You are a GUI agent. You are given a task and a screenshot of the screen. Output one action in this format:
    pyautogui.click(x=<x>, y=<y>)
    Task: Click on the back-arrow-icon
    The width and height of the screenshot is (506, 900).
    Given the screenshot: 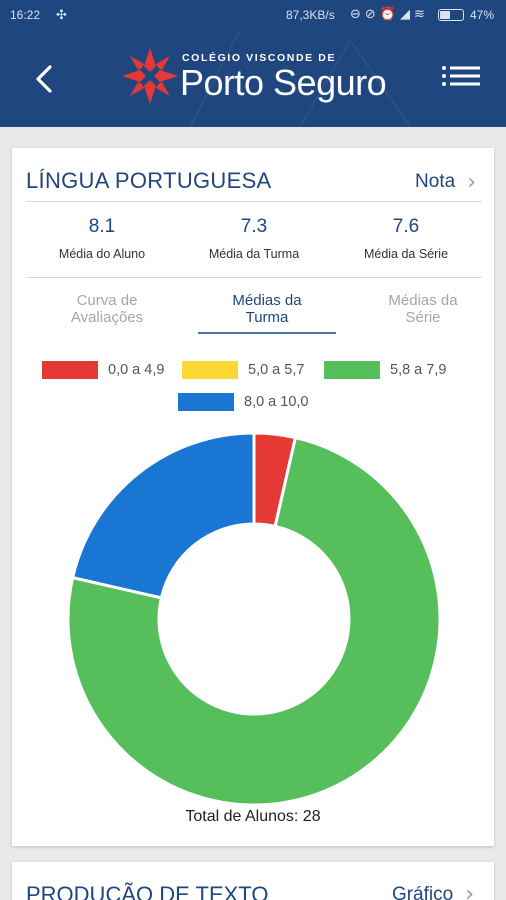 What is the action you would take?
    pyautogui.click(x=44, y=79)
    